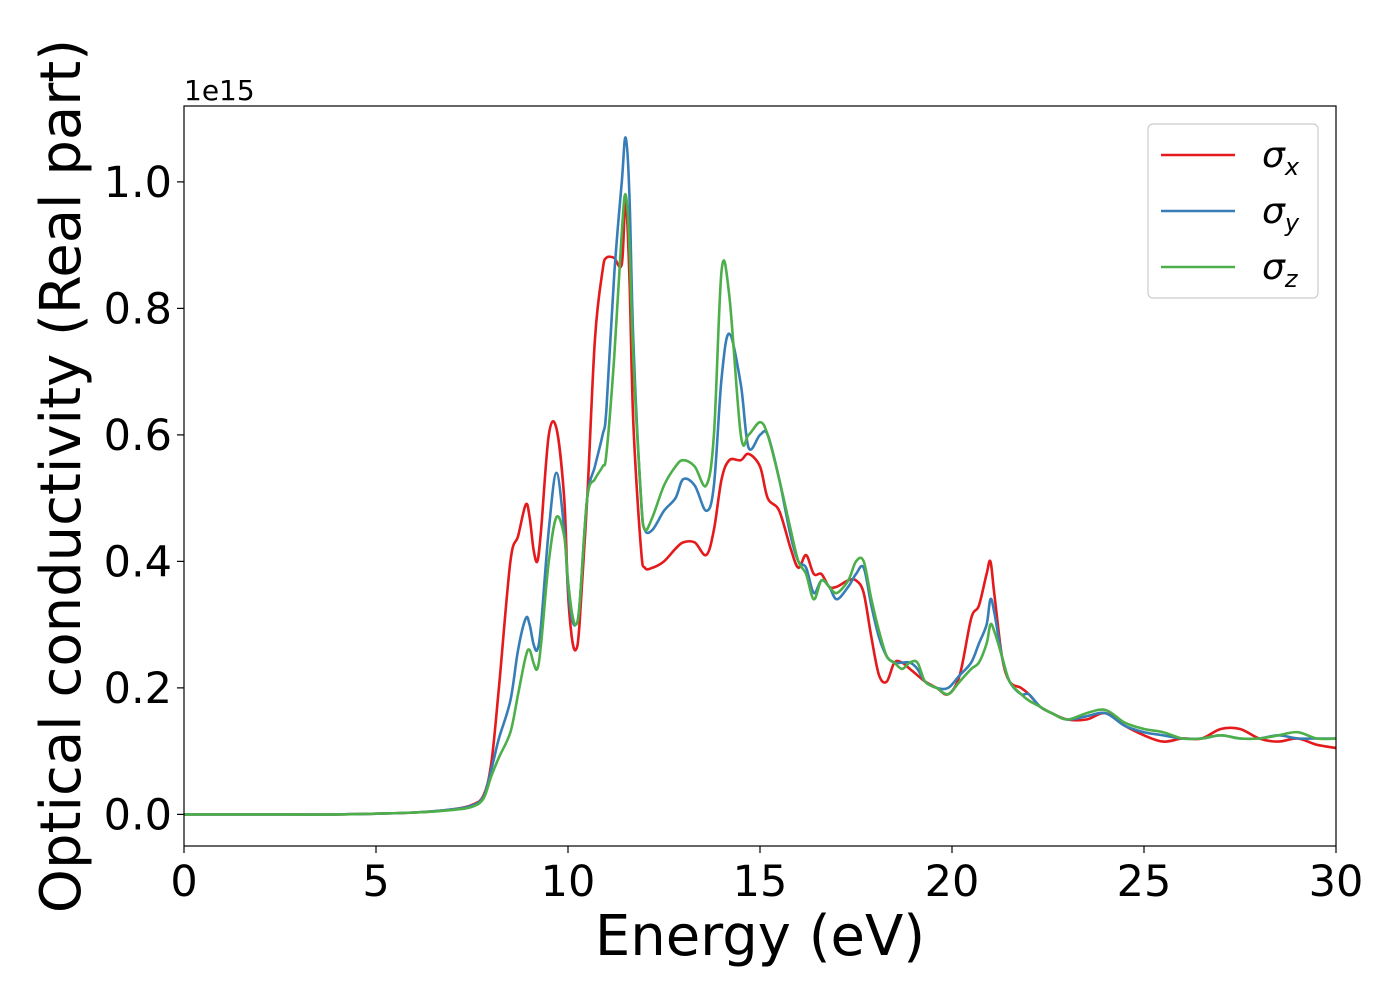  What do you see at coordinates (138, 815) in the screenshot?
I see `y-tick-label: 0.0` at bounding box center [138, 815].